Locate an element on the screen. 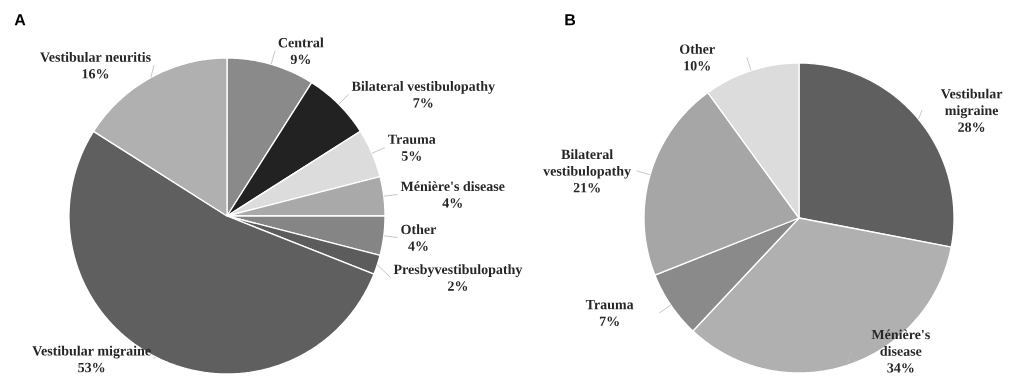 This screenshot has height=382, width=1021. data-label: 16% is located at coordinates (95, 74).